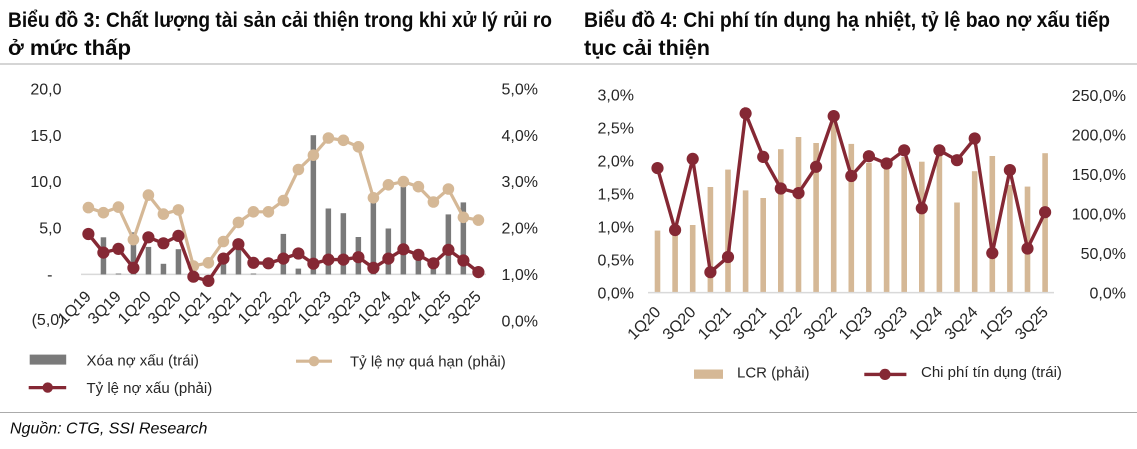  Describe the element at coordinates (69, 48) in the screenshot. I see `svg-text: ở mức thấp` at that location.